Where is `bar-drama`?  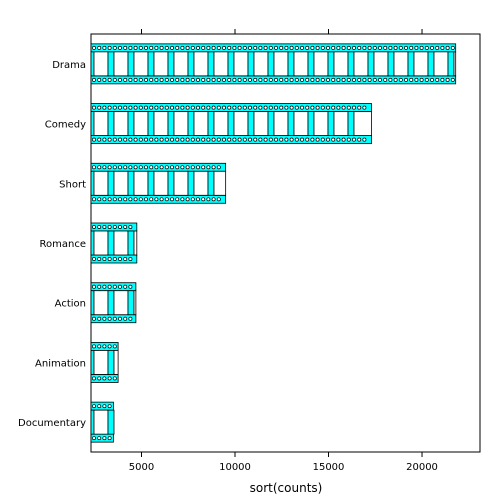 bar-drama is located at coordinates (273, 64).